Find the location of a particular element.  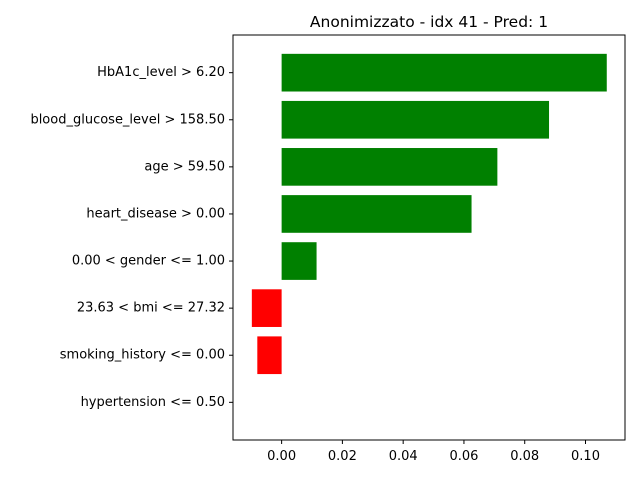

x-tick-label: 0.10 is located at coordinates (585, 456).